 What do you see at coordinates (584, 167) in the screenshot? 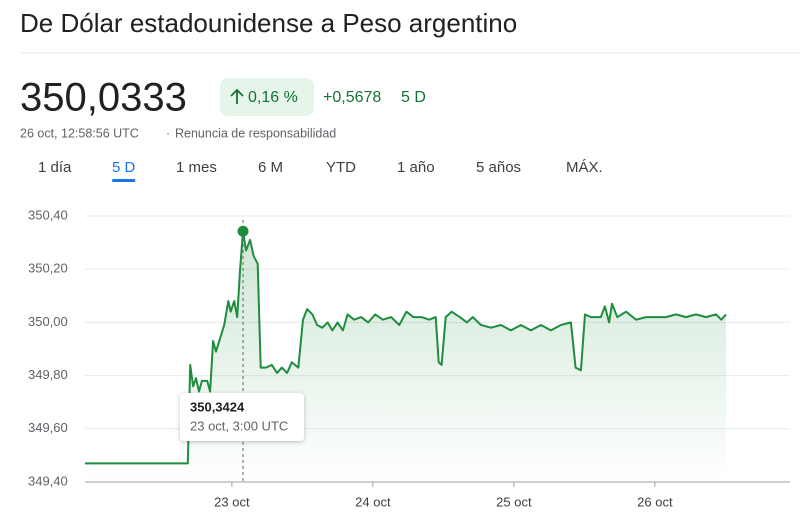
I see `tab: MÁX.` at bounding box center [584, 167].